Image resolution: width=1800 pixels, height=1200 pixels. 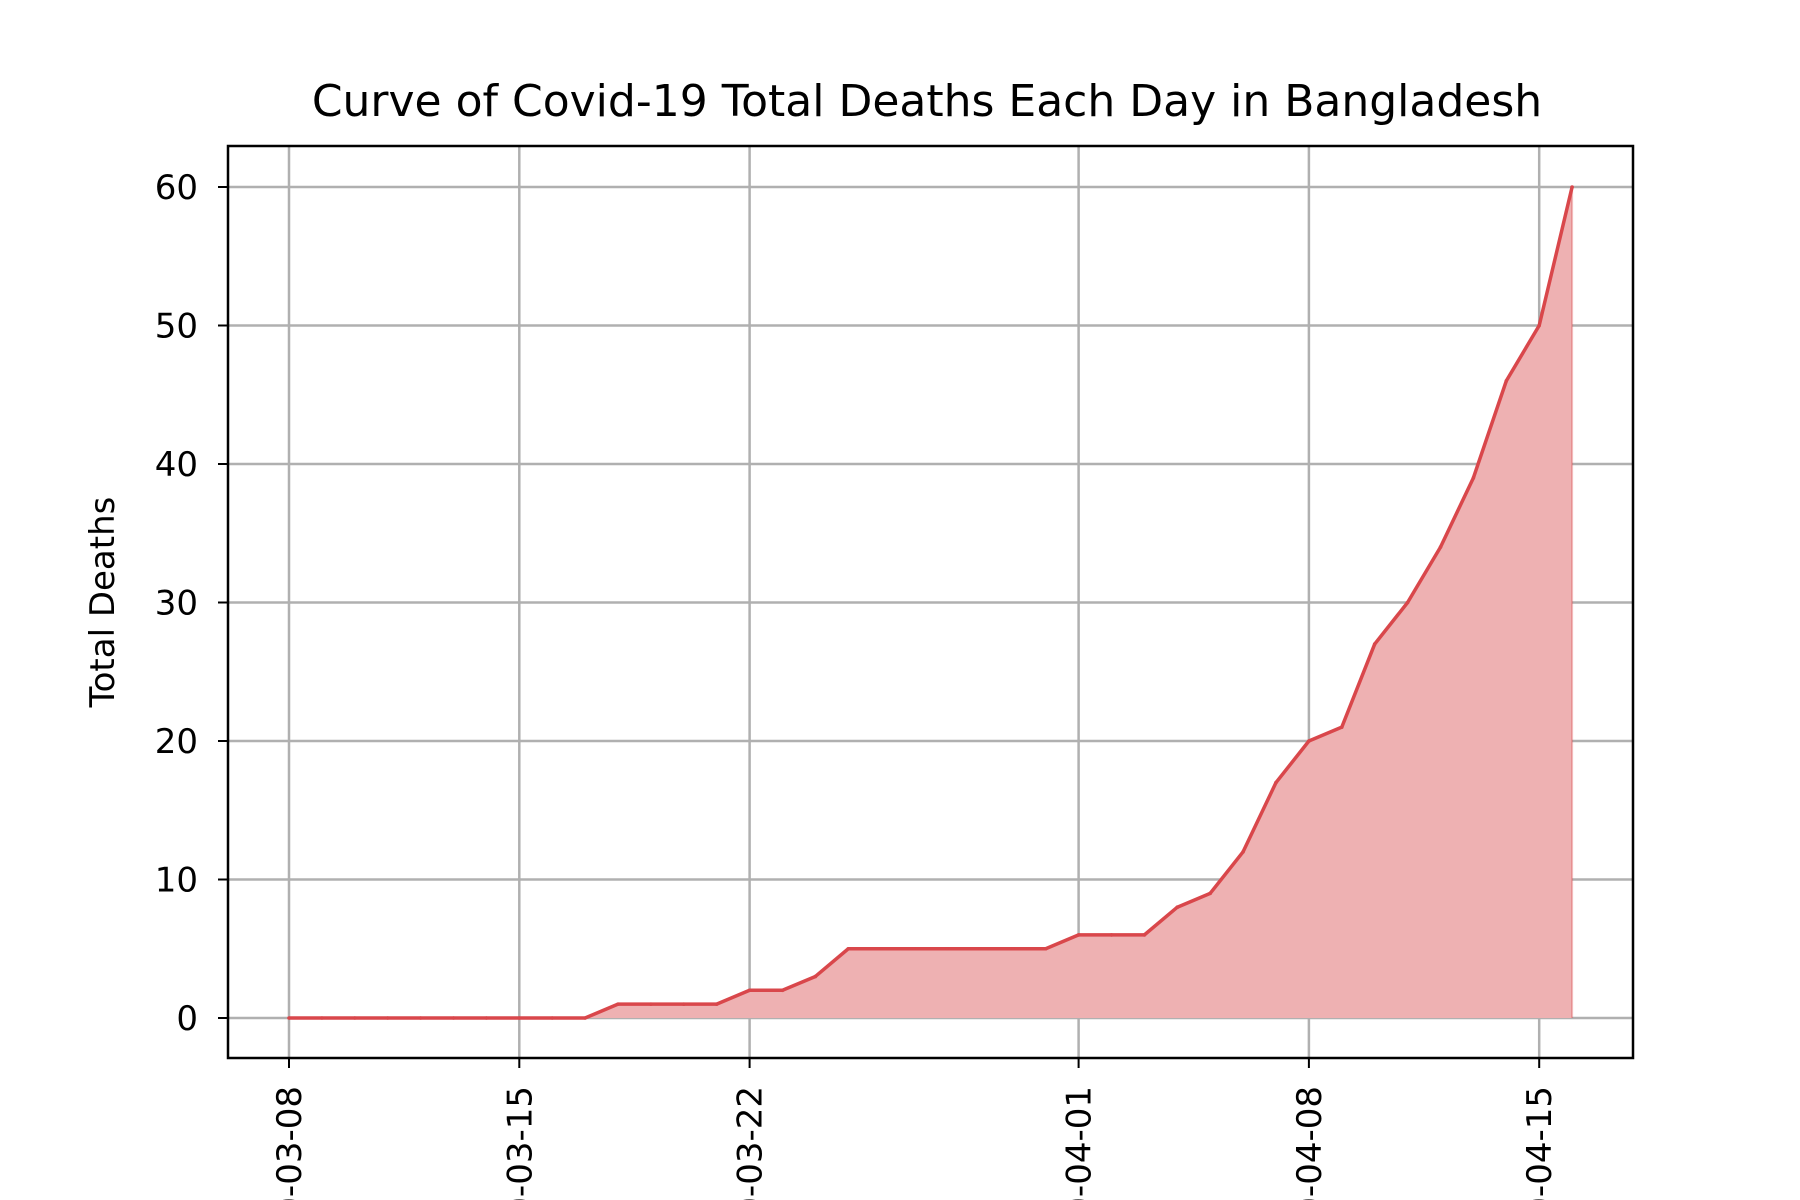 I want to click on y-tick-label: 60, so click(x=176, y=188).